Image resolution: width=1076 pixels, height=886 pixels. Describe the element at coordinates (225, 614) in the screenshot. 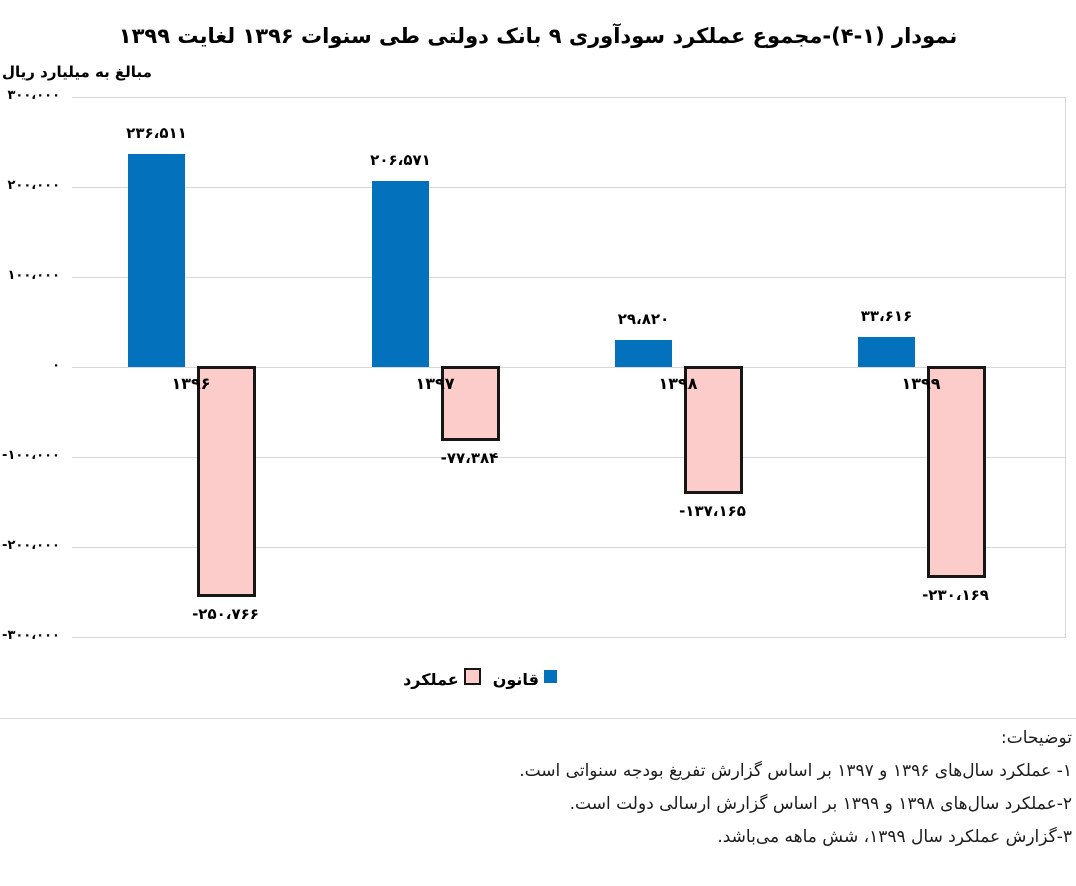

I see `bar-value-label: -۲۵۰،۷۶۶` at that location.